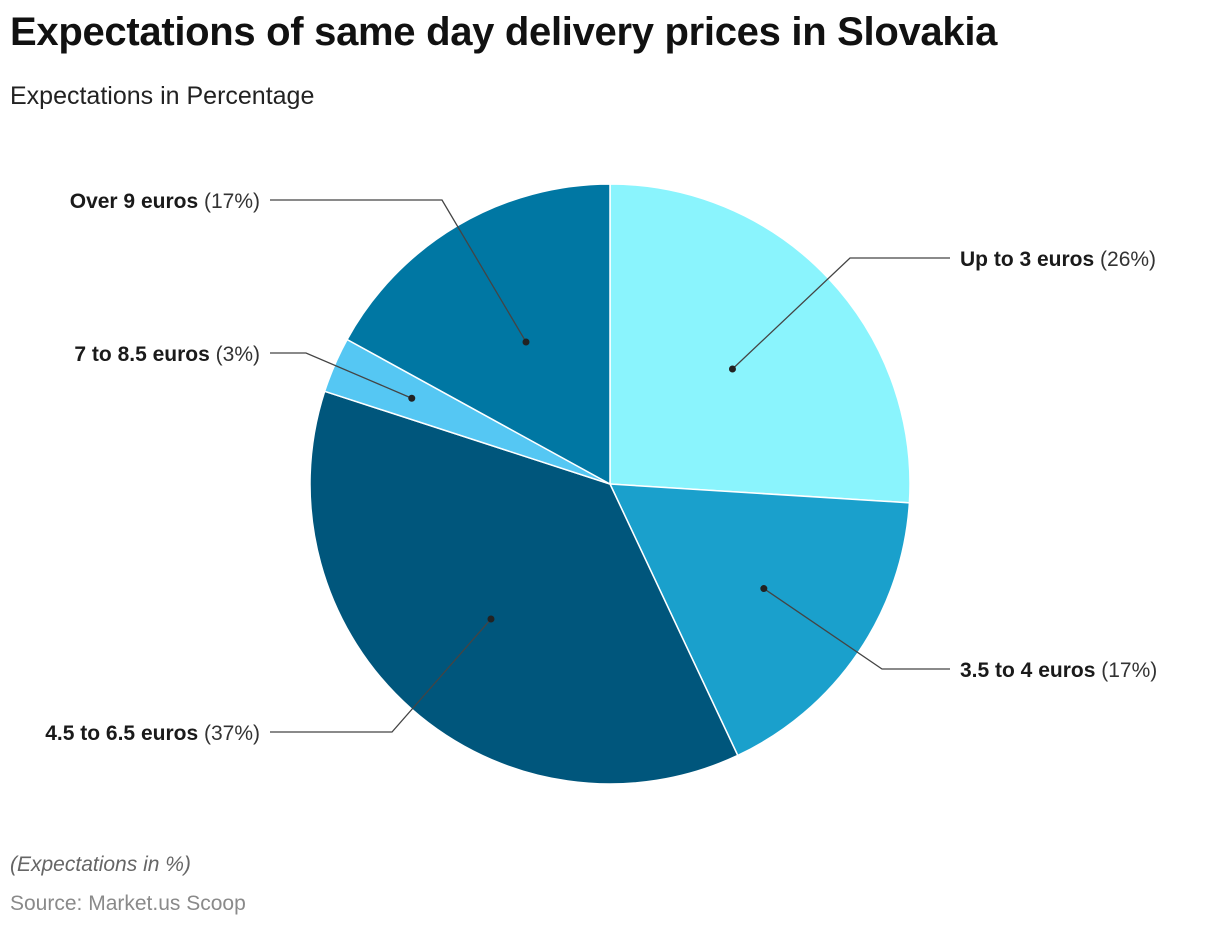 This screenshot has height=928, width=1220. Describe the element at coordinates (841, 313) in the screenshot. I see `leader-line-up-to-3-euros` at that location.